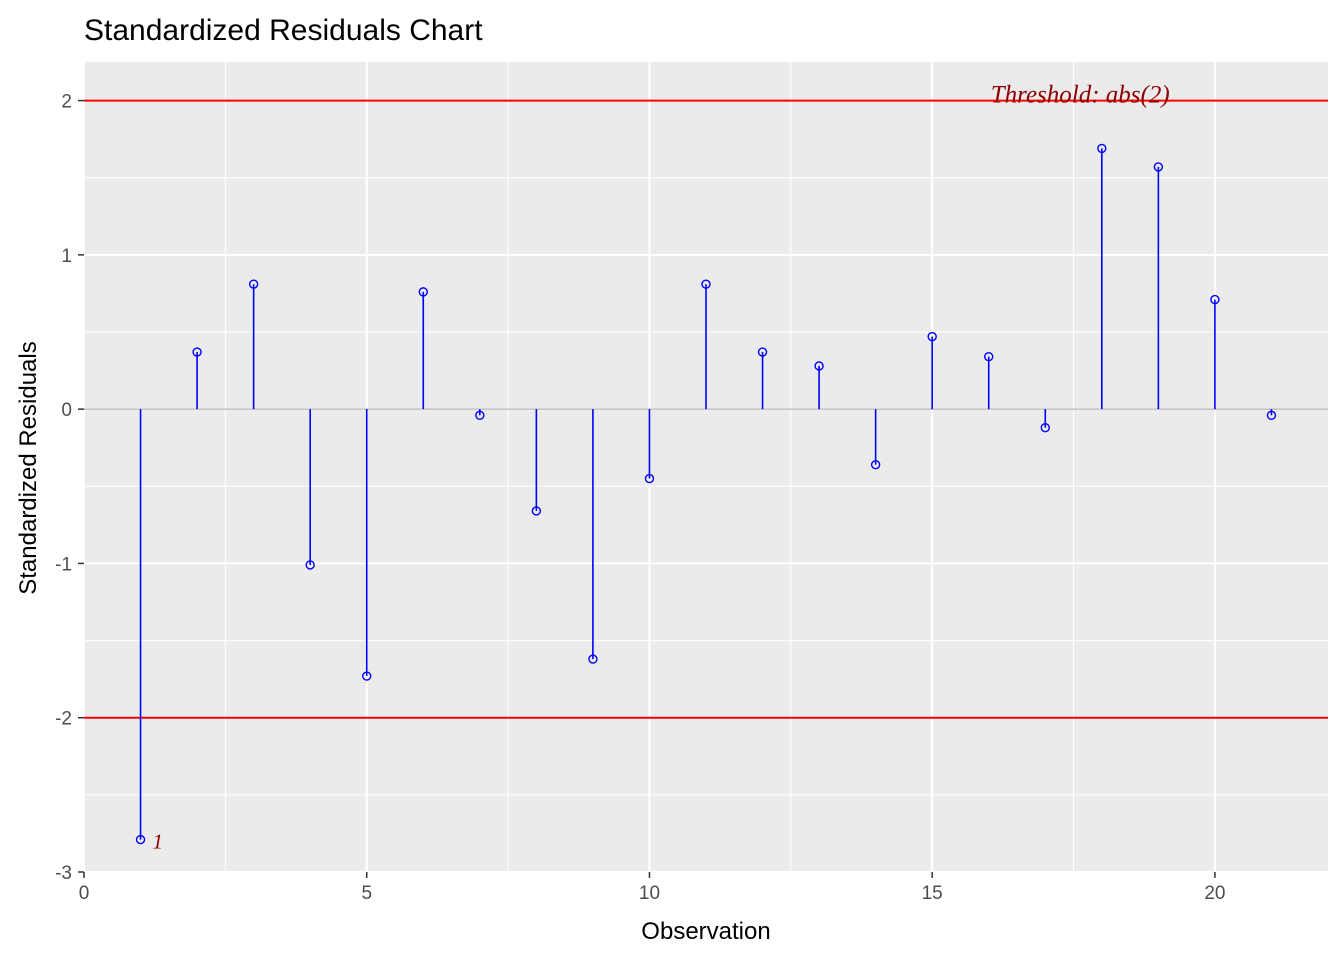 This screenshot has width=1344, height=960. I want to click on y-axis-title: Standardized Residuals, so click(28, 468).